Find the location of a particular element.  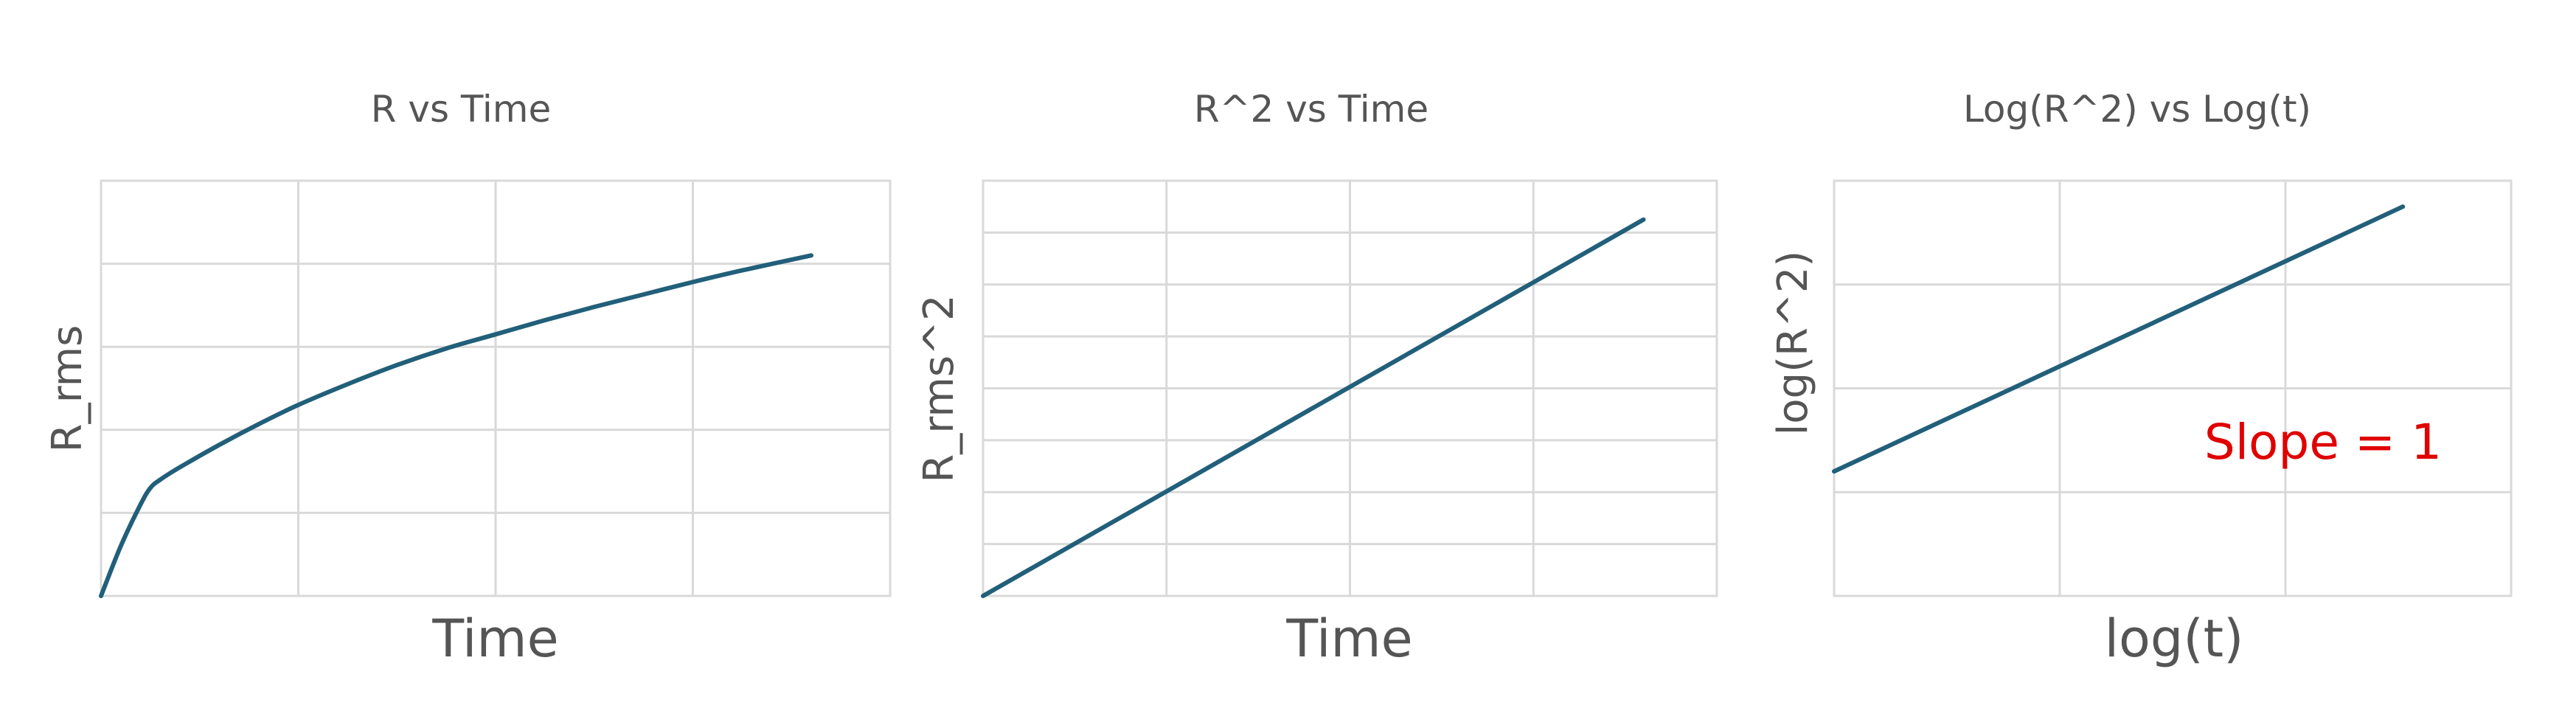

y-axis-label: R_rms^2 is located at coordinates (939, 388).